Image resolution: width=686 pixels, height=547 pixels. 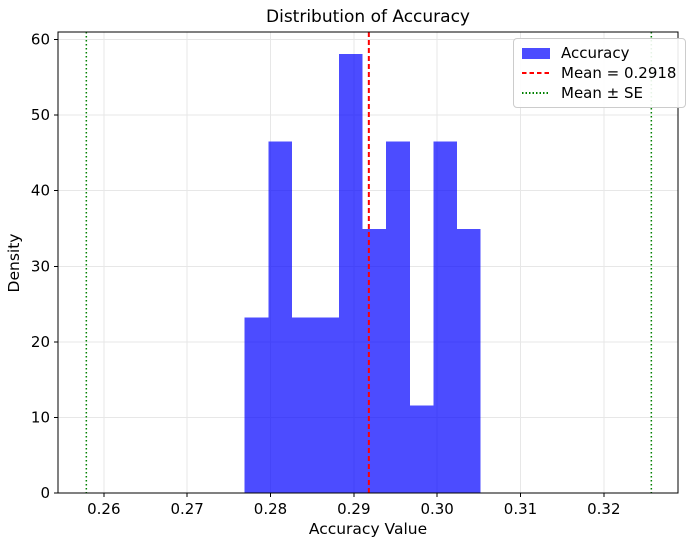 What do you see at coordinates (40, 266) in the screenshot?
I see `y-tick-label: 30` at bounding box center [40, 266].